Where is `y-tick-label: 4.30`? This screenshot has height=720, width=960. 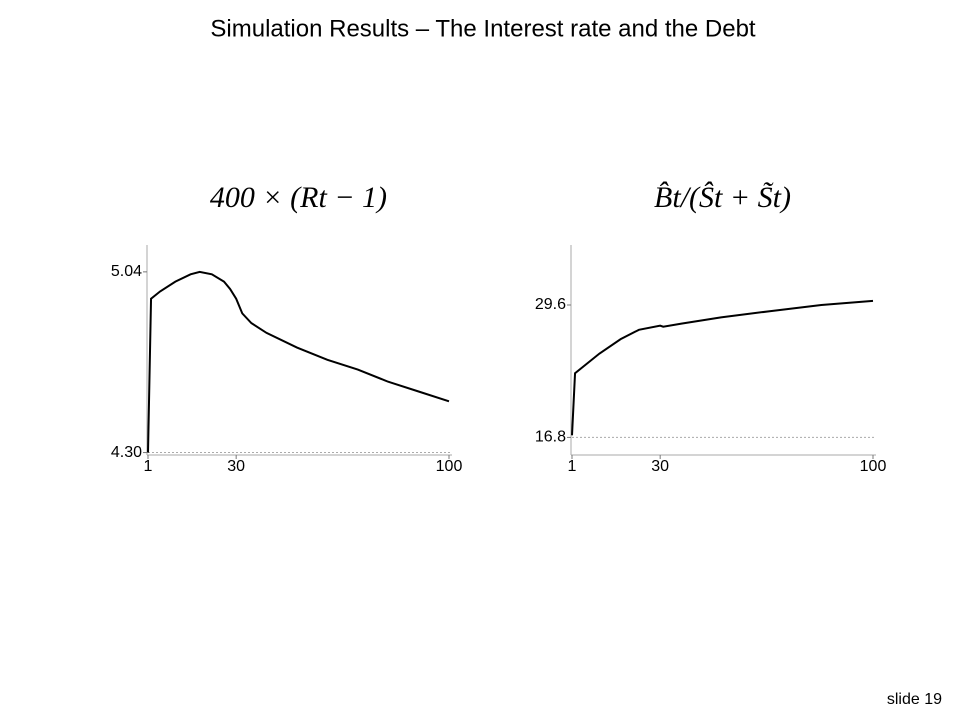
y-tick-label: 4.30 is located at coordinates (126, 452).